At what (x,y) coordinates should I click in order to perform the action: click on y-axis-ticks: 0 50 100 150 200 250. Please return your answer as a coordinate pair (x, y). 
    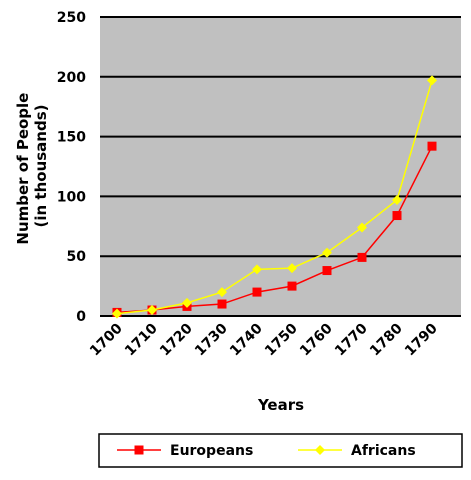
    Looking at the image, I should click on (71, 167).